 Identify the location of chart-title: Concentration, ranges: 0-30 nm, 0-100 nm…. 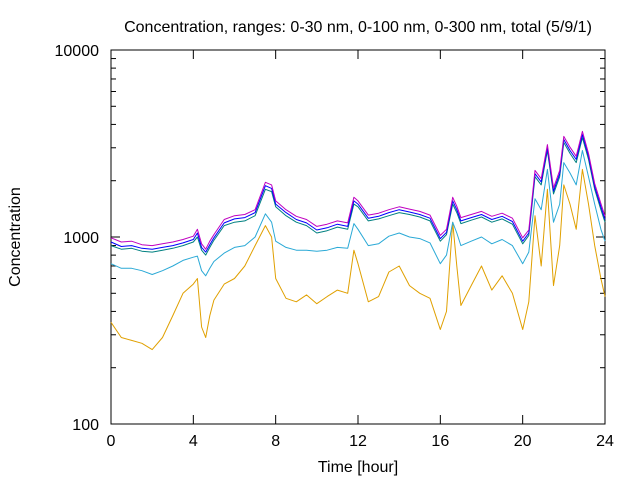
(358, 27).